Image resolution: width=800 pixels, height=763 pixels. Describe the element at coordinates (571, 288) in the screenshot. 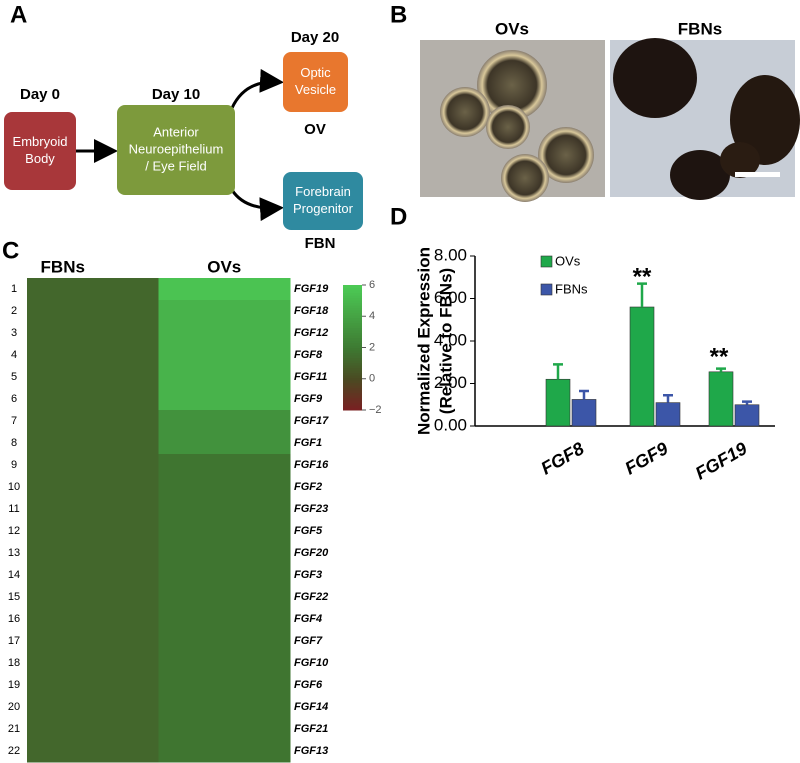

I see `legend-label: FBNs` at that location.